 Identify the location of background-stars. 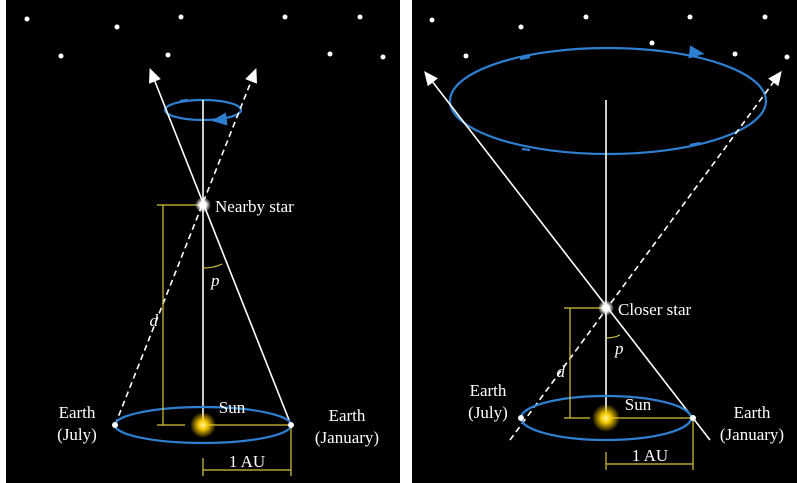
(407, 37).